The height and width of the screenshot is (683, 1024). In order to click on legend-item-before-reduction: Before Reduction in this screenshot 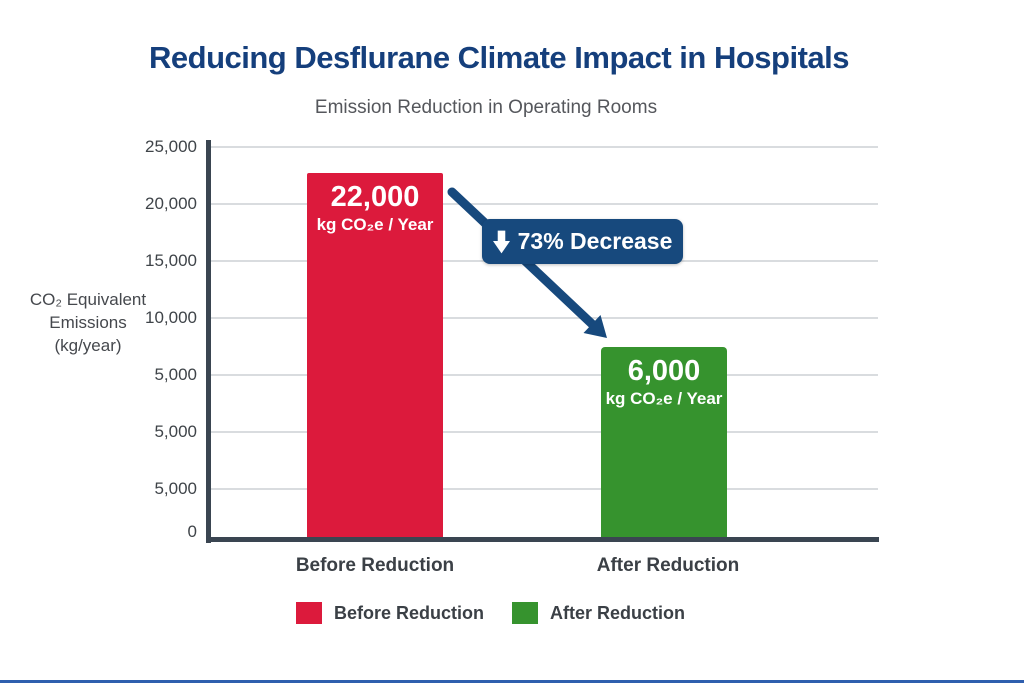, I will do `click(390, 613)`.